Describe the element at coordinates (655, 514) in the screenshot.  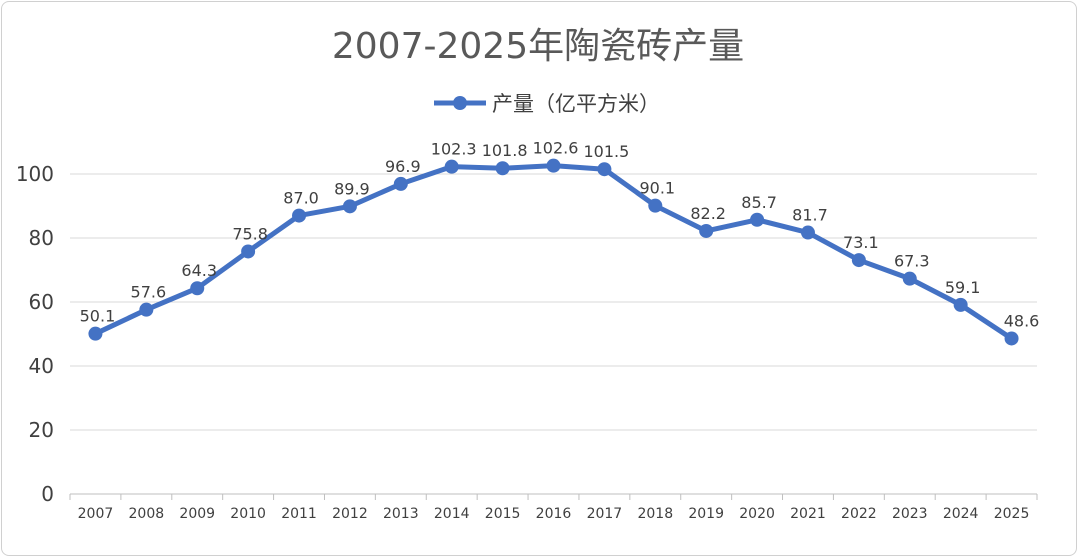
I see `x-tick-label: 2018` at that location.